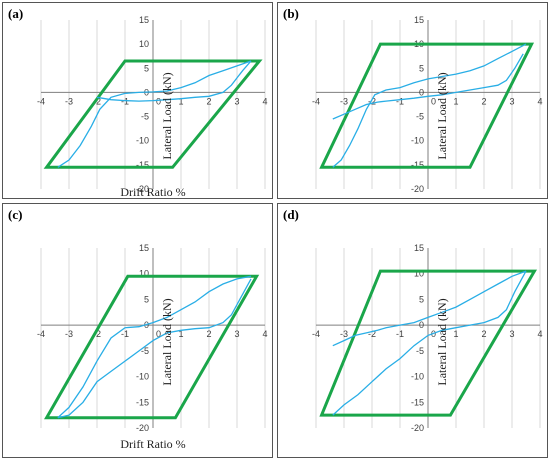 Image resolution: width=550 pixels, height=462 pixels. I want to click on envelope-b, so click(427, 105).